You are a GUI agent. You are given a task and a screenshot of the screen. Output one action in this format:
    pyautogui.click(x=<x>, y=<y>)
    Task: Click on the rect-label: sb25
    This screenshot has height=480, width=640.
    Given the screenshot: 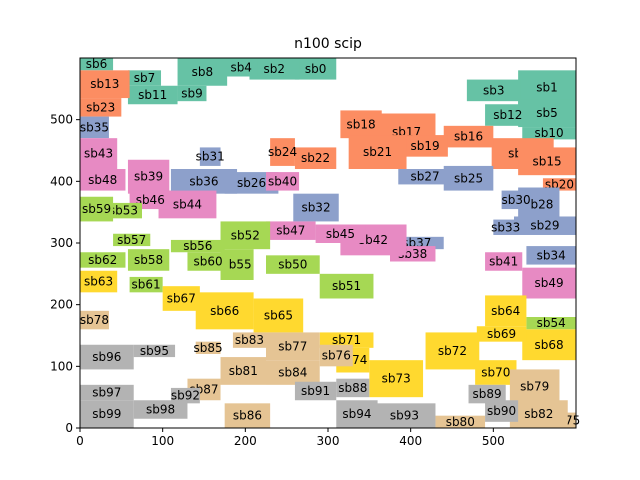 What is the action you would take?
    pyautogui.click(x=468, y=178)
    